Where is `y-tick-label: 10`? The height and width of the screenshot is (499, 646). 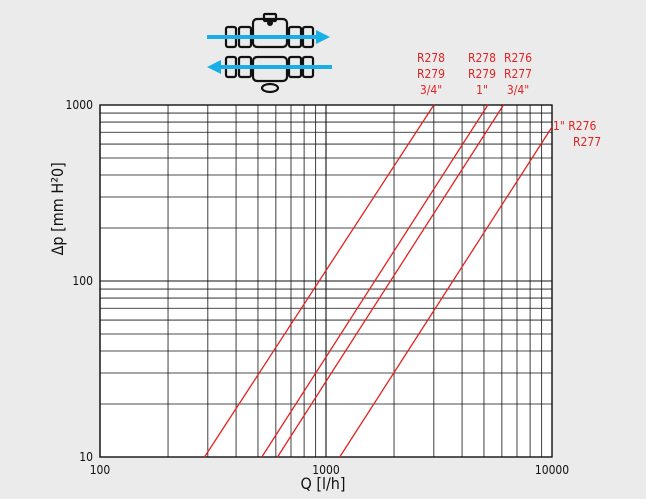
y-tick-label: 10 is located at coordinates (86, 457).